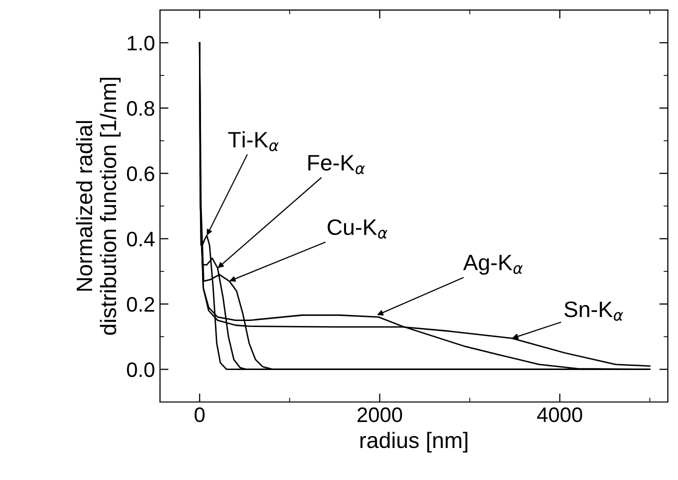  What do you see at coordinates (140, 304) in the screenshot?
I see `y-tick-label: 0.2` at bounding box center [140, 304].